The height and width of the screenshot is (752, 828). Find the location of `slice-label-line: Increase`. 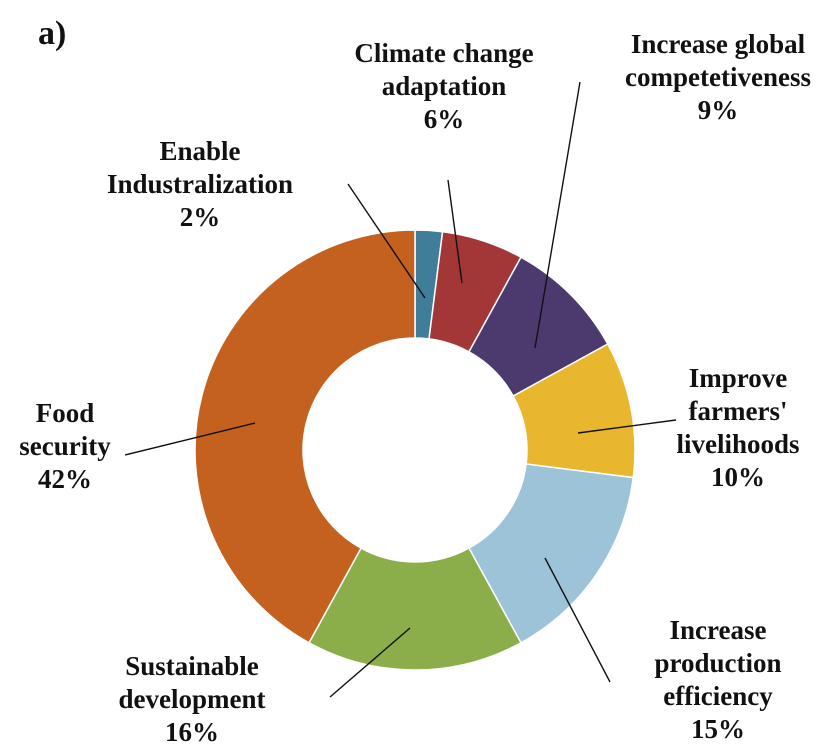

slice-label-line: Increase is located at coordinates (718, 630).